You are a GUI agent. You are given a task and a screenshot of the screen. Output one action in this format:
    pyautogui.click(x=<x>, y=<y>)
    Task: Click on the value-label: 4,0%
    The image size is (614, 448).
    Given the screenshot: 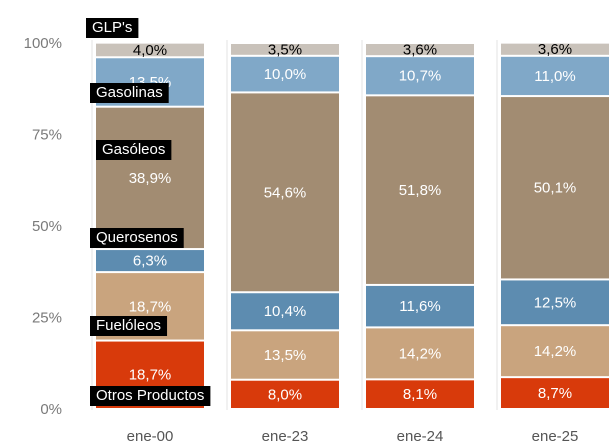 What is the action you would take?
    pyautogui.click(x=150, y=50)
    